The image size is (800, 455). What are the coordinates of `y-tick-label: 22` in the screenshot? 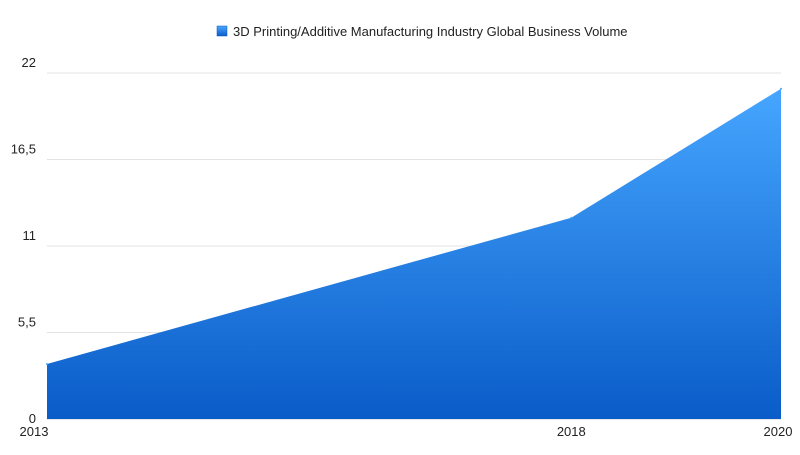 It's located at (29, 62).